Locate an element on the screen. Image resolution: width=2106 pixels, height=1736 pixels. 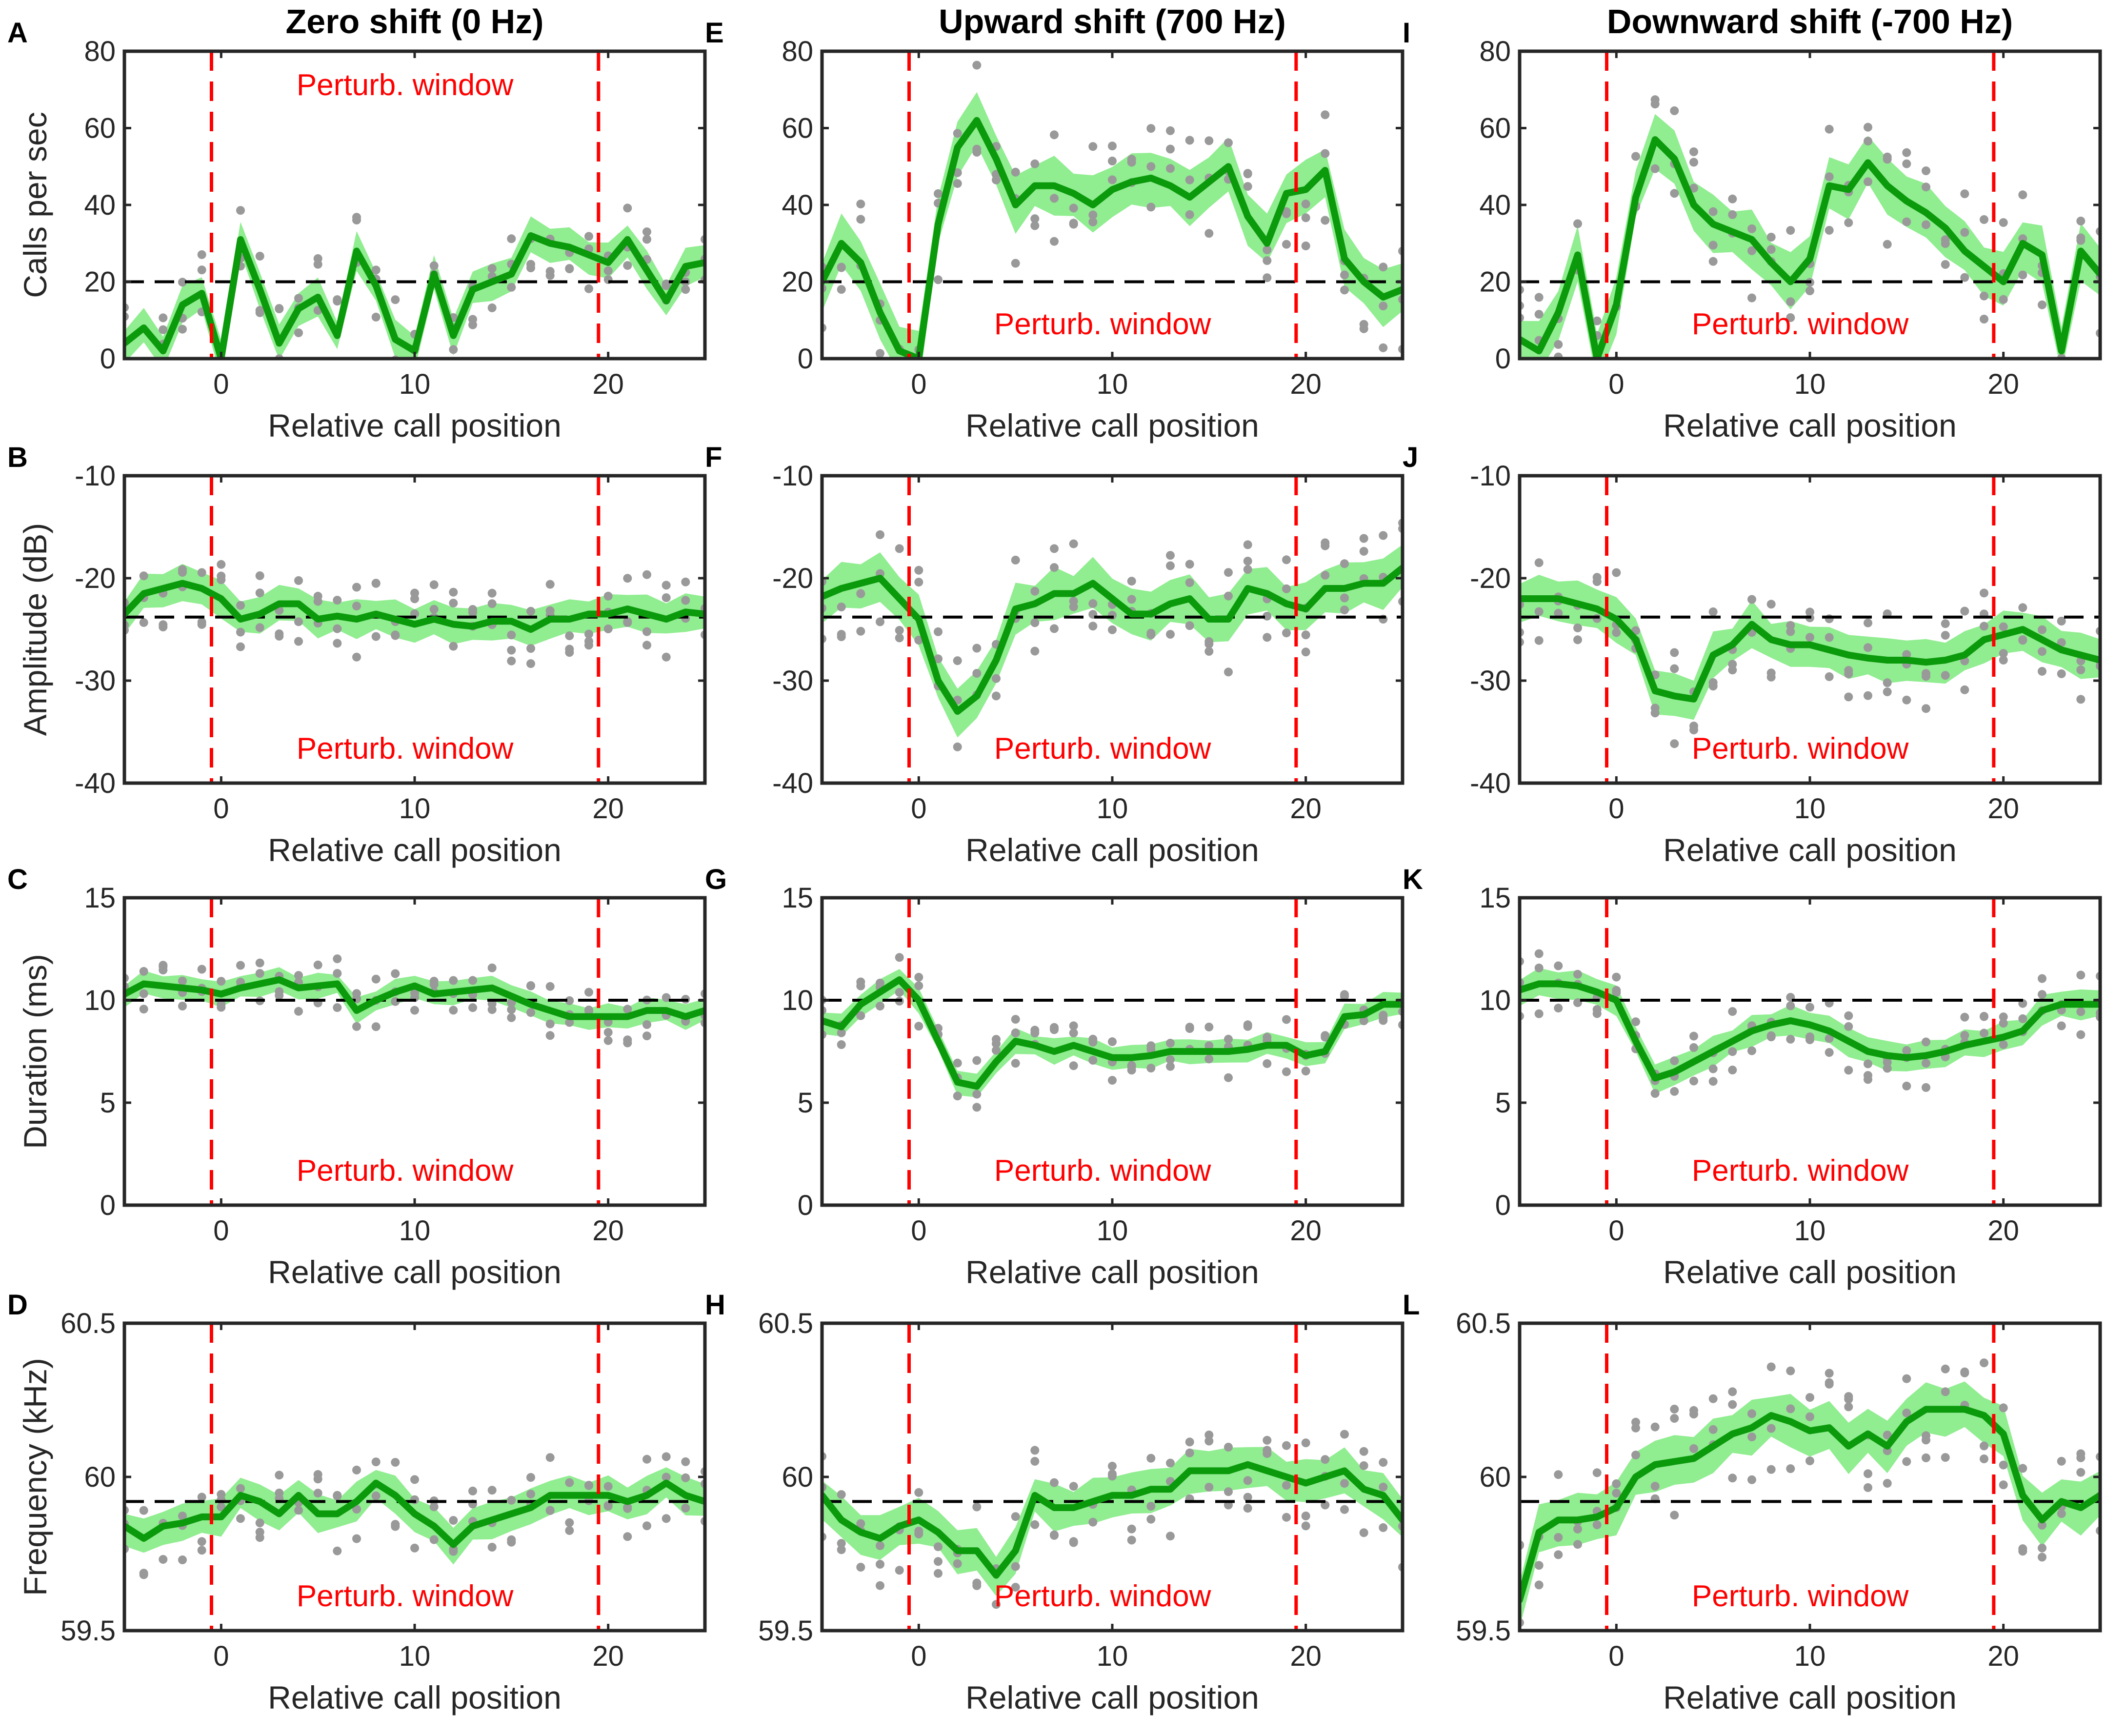
mean-line-A is located at coordinates (415, 295).